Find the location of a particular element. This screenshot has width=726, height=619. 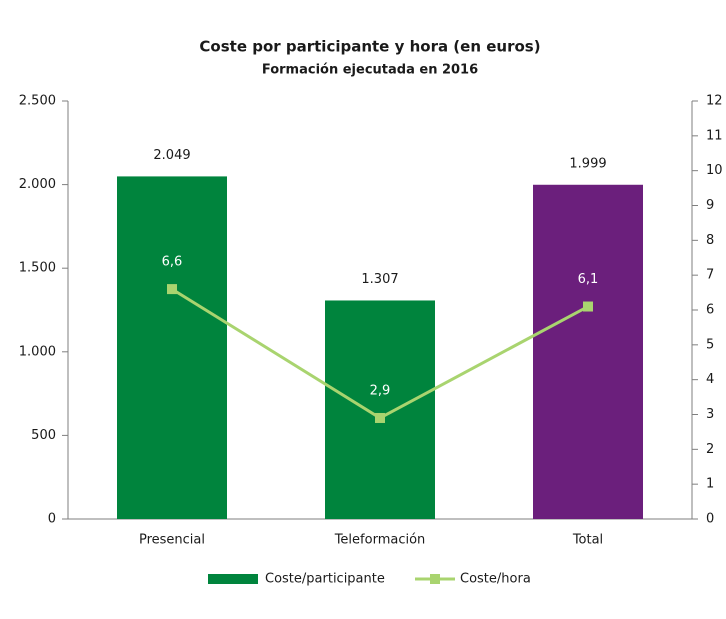

bar-value-label: 1.307 is located at coordinates (379, 279).